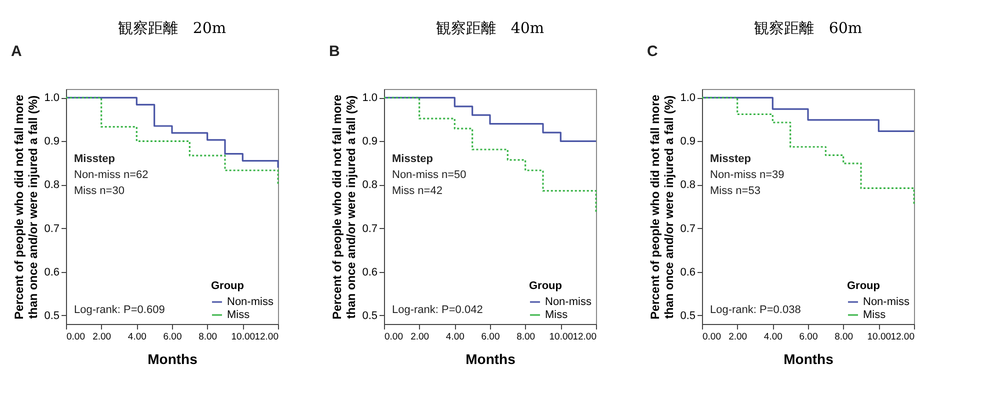 This screenshot has height=410, width=990. Describe the element at coordinates (16, 51) in the screenshot. I see `text: A` at that location.